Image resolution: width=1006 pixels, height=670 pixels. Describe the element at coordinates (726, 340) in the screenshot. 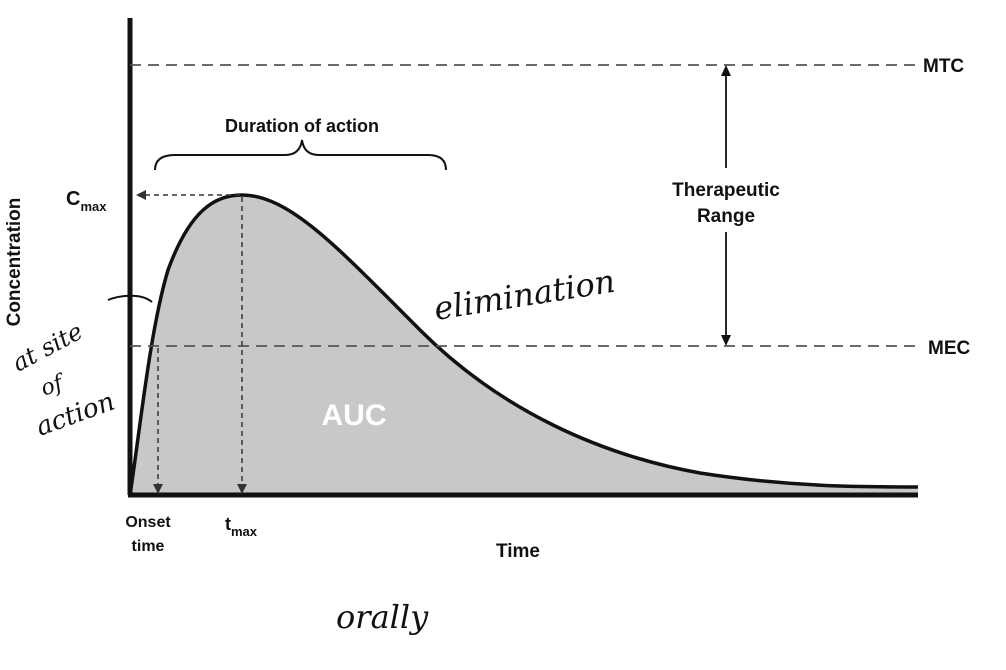

I see `therapeutic-arrowhead-down` at that location.